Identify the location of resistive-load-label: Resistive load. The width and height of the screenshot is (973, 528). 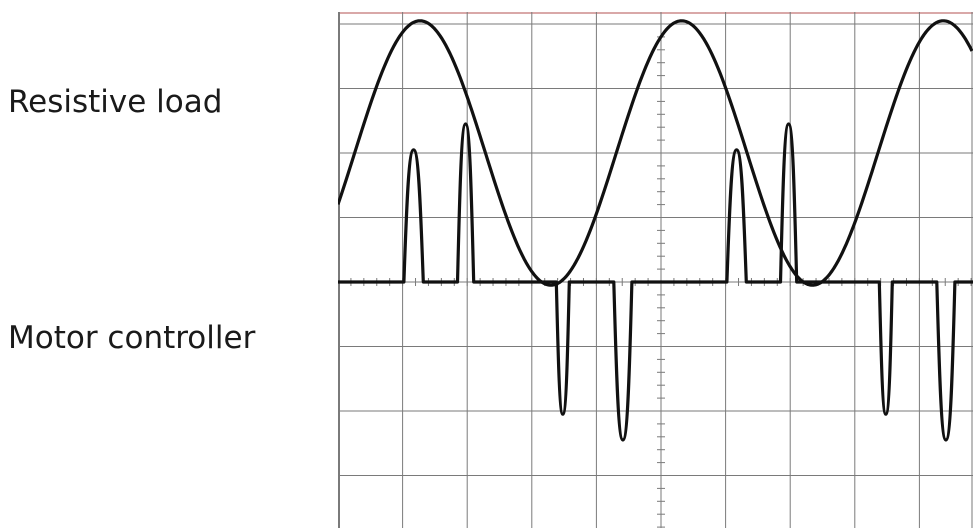
(115, 102).